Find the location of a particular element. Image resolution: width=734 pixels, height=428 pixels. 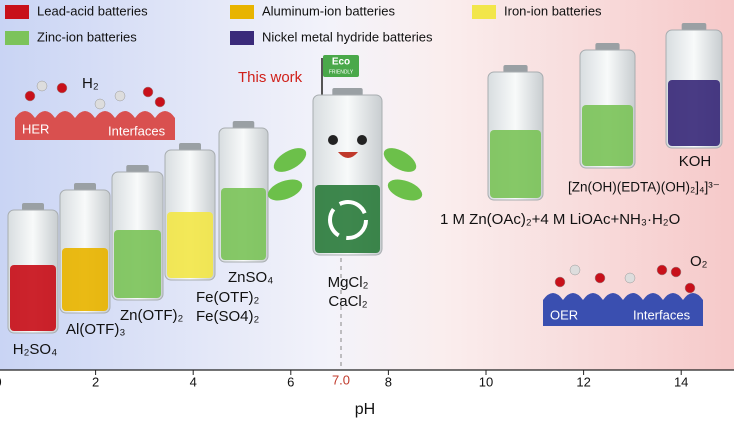

electrolyte-label: 1 M Zn(OAc)₂+4 M LiOAc+NH₃·H₂O is located at coordinates (560, 219).